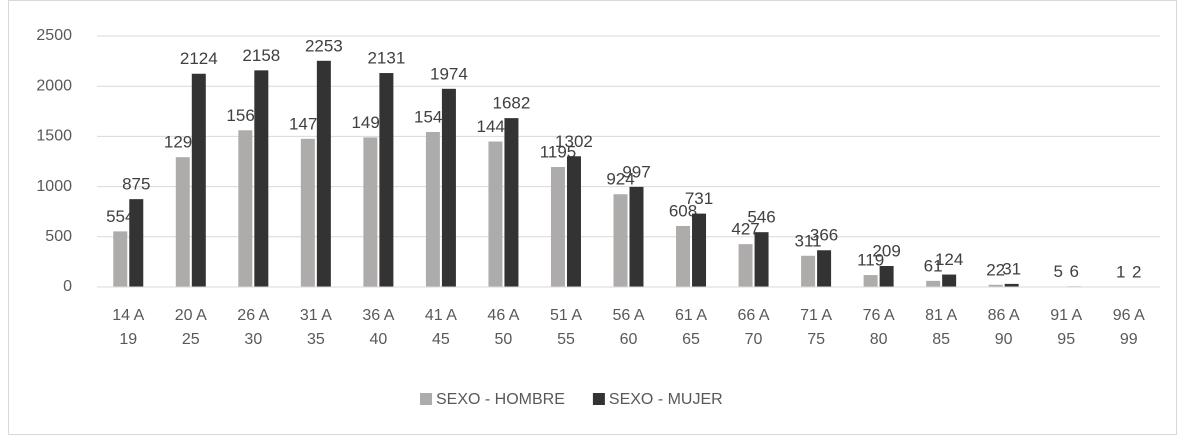 Image resolution: width=1183 pixels, height=436 pixels. What do you see at coordinates (816, 327) in the screenshot?
I see `x-tick-label: 71 A 75` at bounding box center [816, 327].